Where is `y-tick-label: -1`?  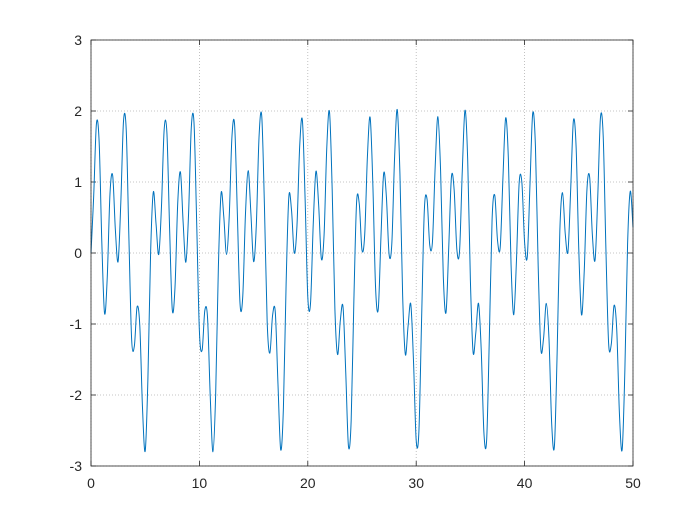 y-tick-label: -1 is located at coordinates (76, 324).